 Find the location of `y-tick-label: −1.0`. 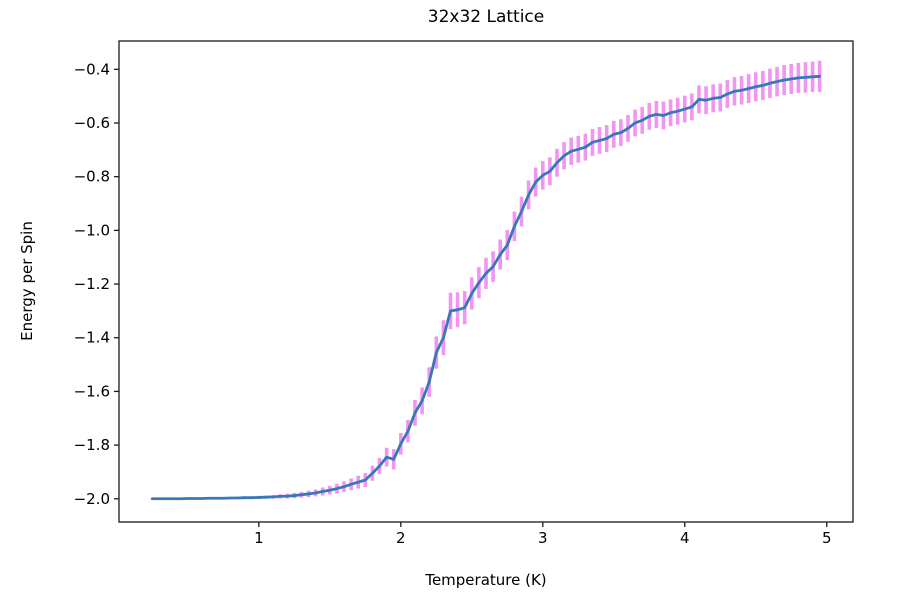

y-tick-label: −1.0 is located at coordinates (92, 230).